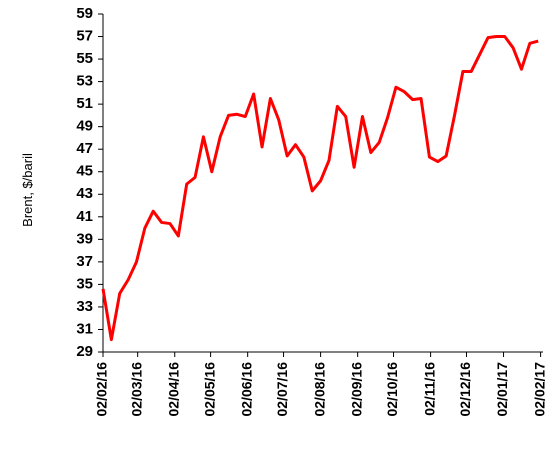 Image resolution: width=554 pixels, height=460 pixels. I want to click on x-tick-label: 02/02/16, so click(102, 389).